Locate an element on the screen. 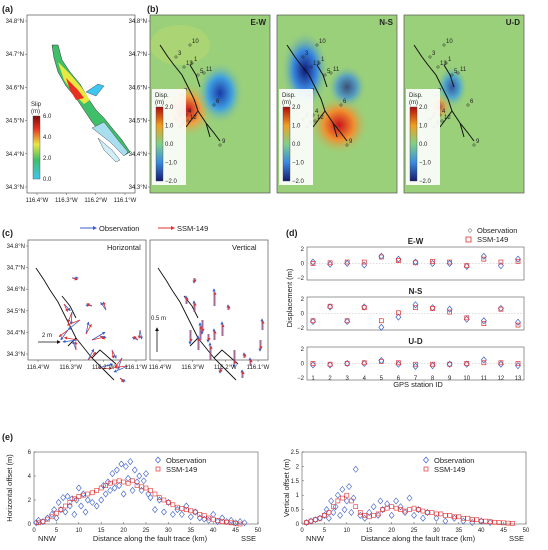  slip-colorbar-tick: 0.0 is located at coordinates (47, 180).